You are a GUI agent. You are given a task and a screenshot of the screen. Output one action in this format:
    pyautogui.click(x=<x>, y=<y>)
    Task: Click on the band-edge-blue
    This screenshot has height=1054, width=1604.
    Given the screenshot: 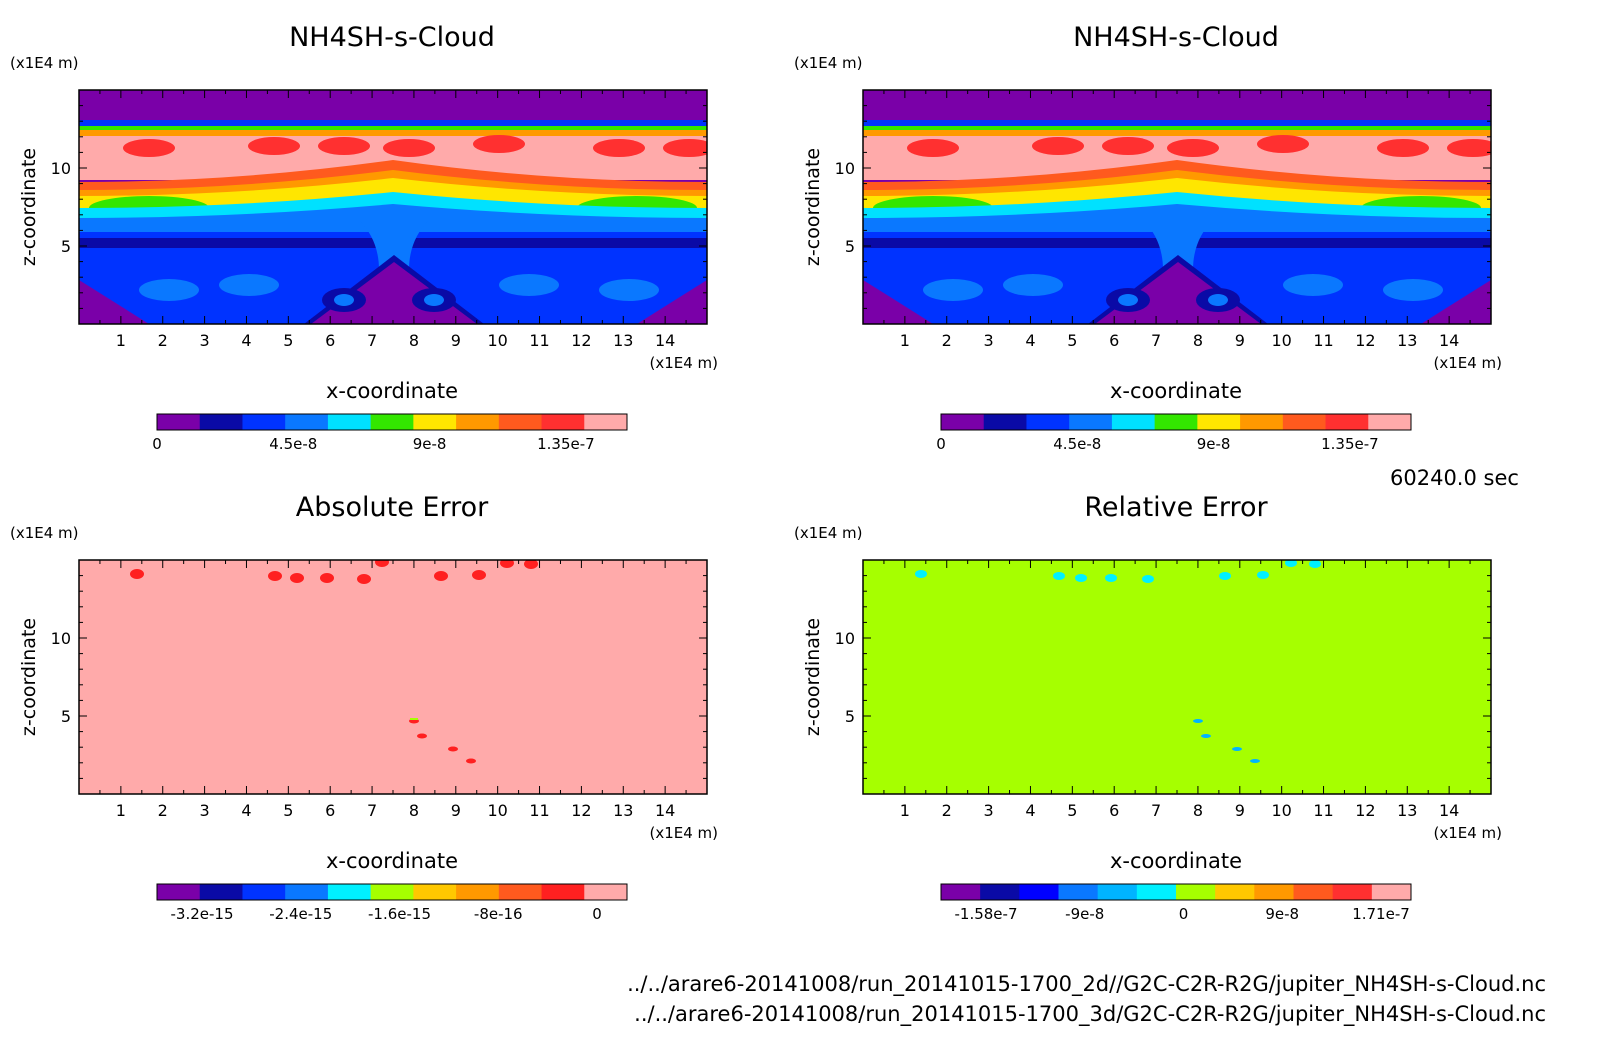 What is the action you would take?
    pyautogui.click(x=1177, y=123)
    